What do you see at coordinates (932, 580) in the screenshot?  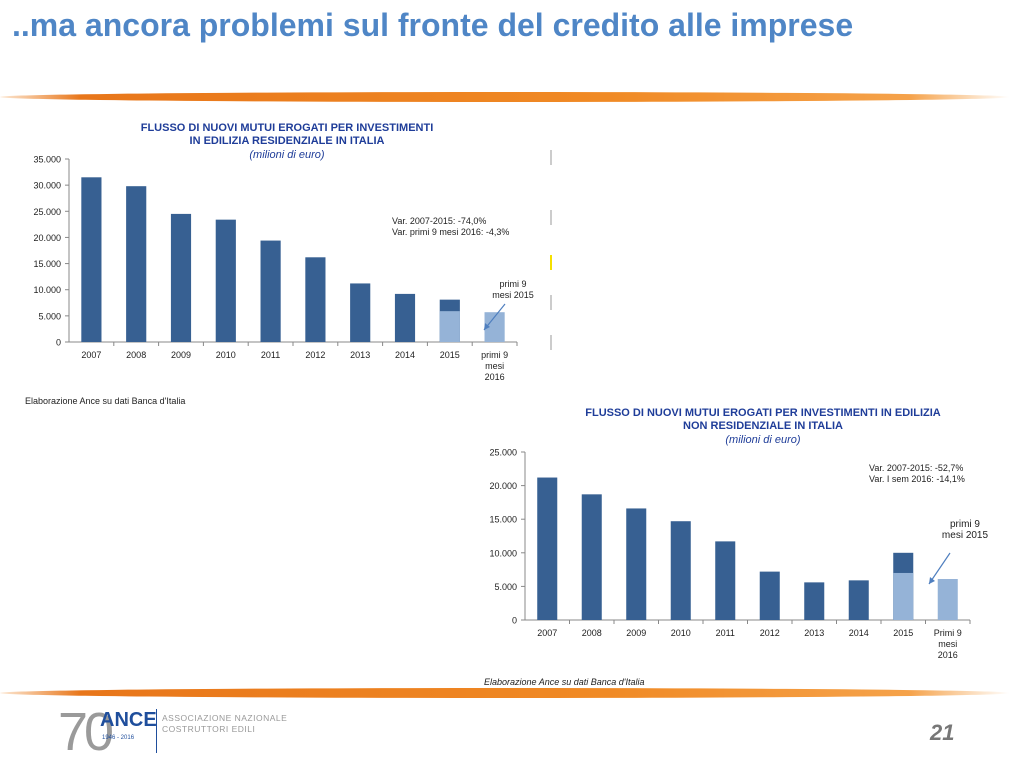 I see `chart2-arrowhead-icon` at bounding box center [932, 580].